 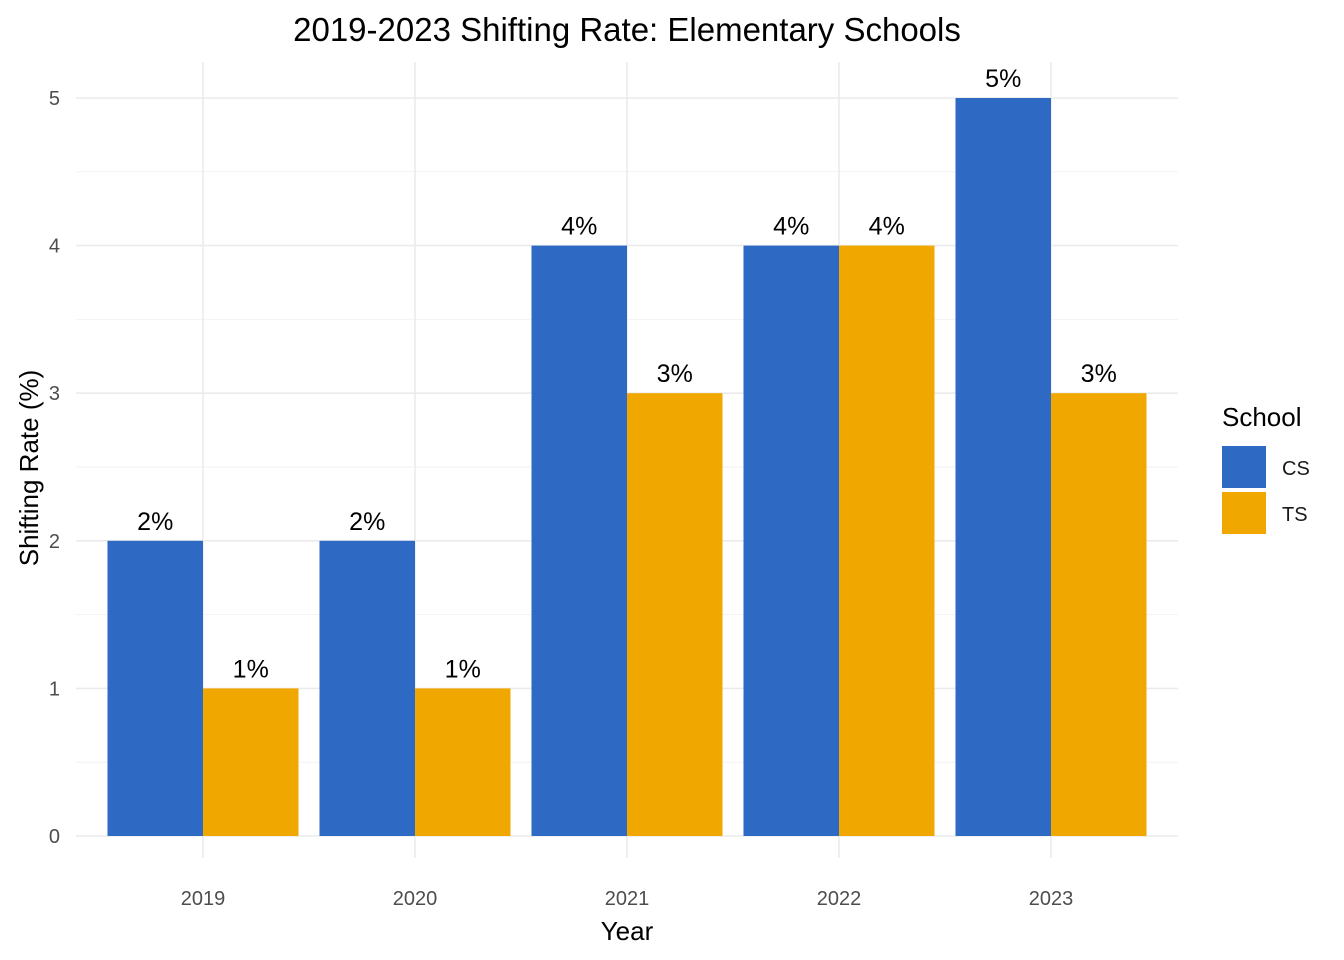 What do you see at coordinates (54, 394) in the screenshot?
I see `y-tick-label: 3` at bounding box center [54, 394].